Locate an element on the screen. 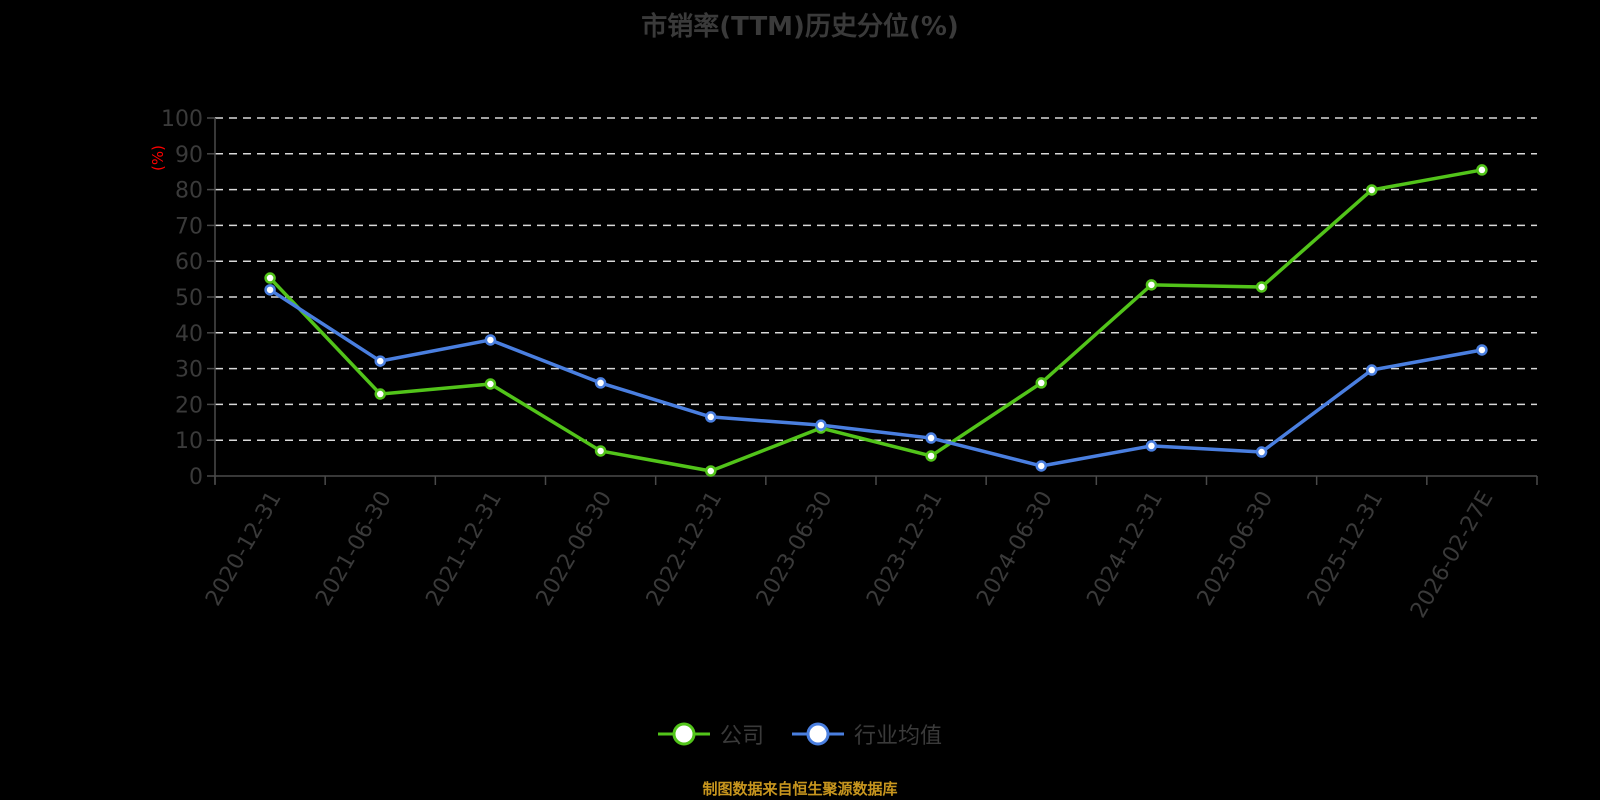  y-tick-label: 100 is located at coordinates (182, 119).